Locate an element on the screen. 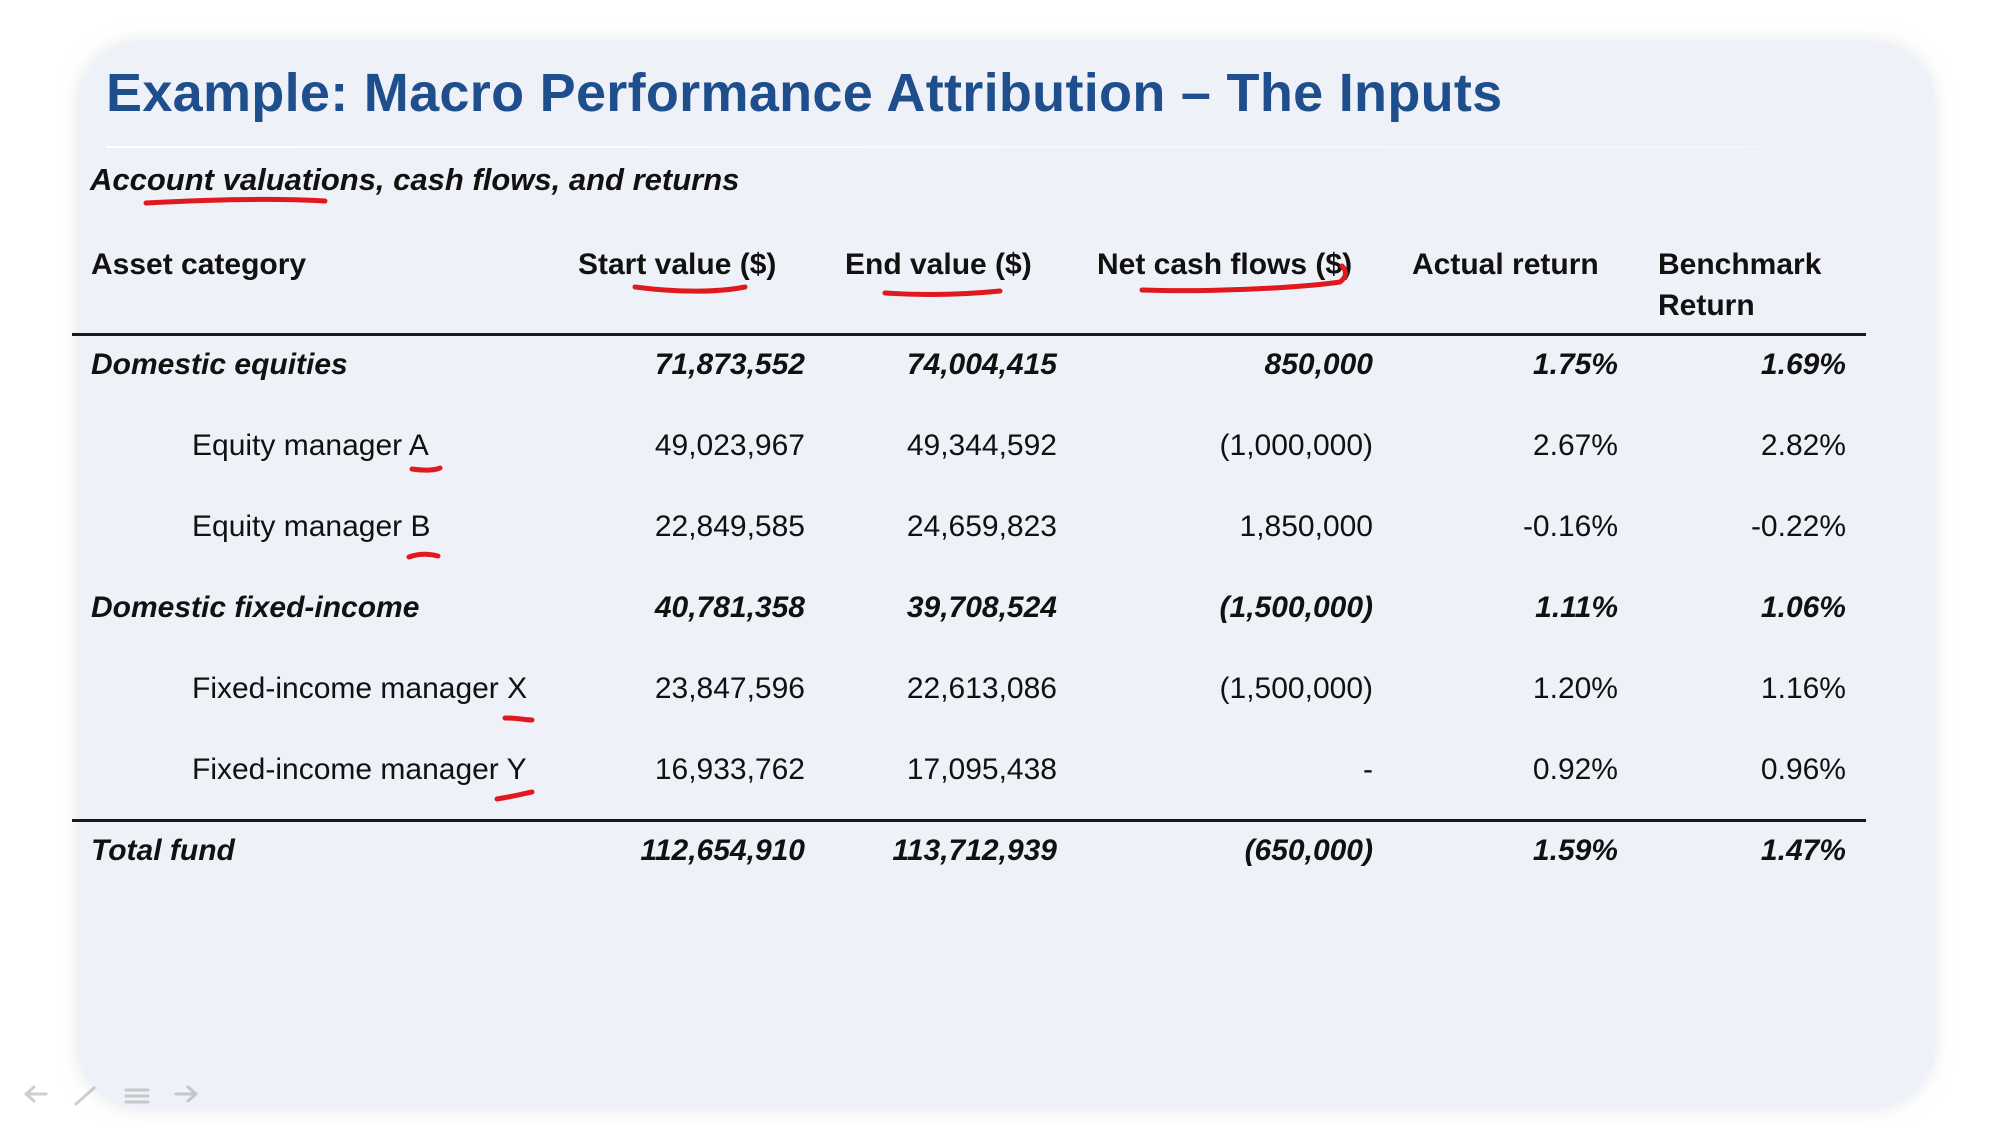 This screenshot has width=2001, height=1125. header-net-cash-flows: Net cash flows ($) is located at coordinates (1225, 264).